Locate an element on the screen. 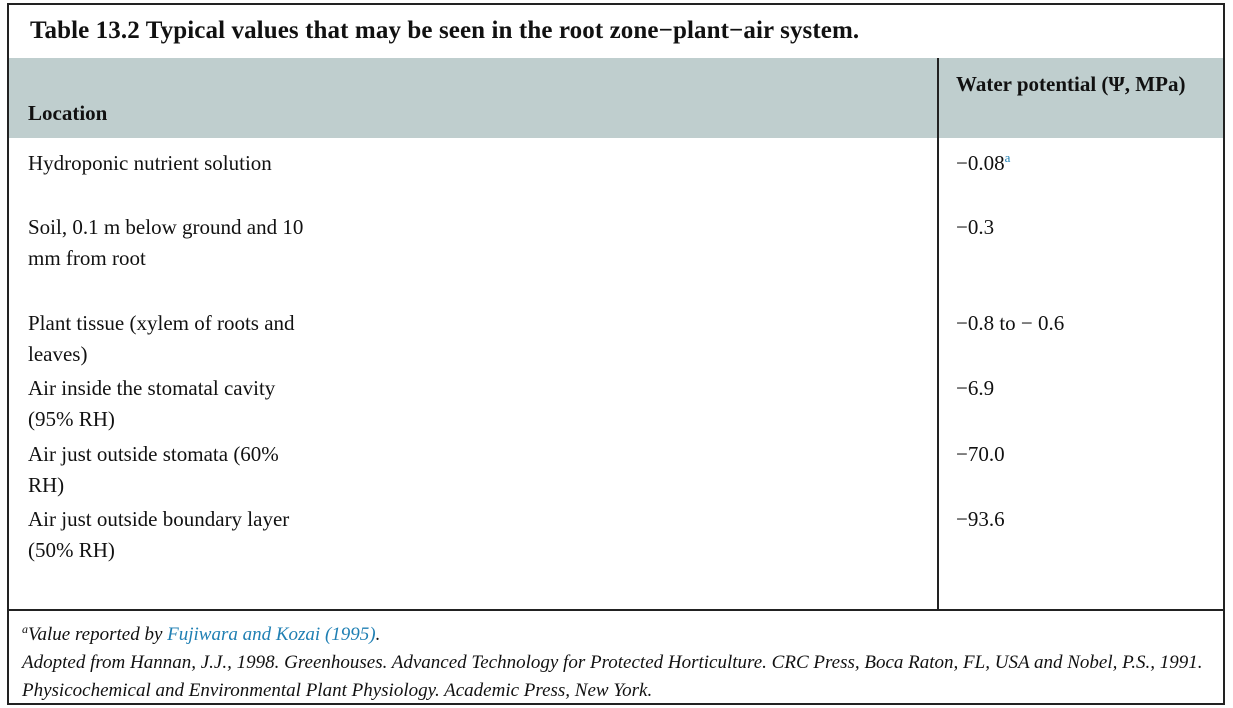 Image resolution: width=1233 pixels, height=708 pixels. cell-location: Plant tissue (xylem of roots and leaves) is located at coordinates (161, 338).